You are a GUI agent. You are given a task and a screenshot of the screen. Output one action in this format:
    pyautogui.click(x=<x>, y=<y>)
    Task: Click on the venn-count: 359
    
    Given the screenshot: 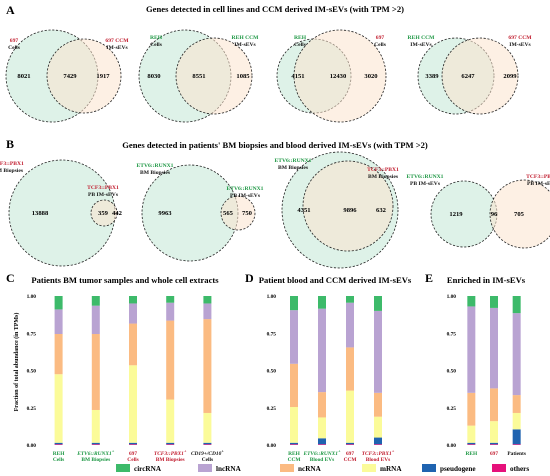 What is the action you would take?
    pyautogui.click(x=103, y=213)
    